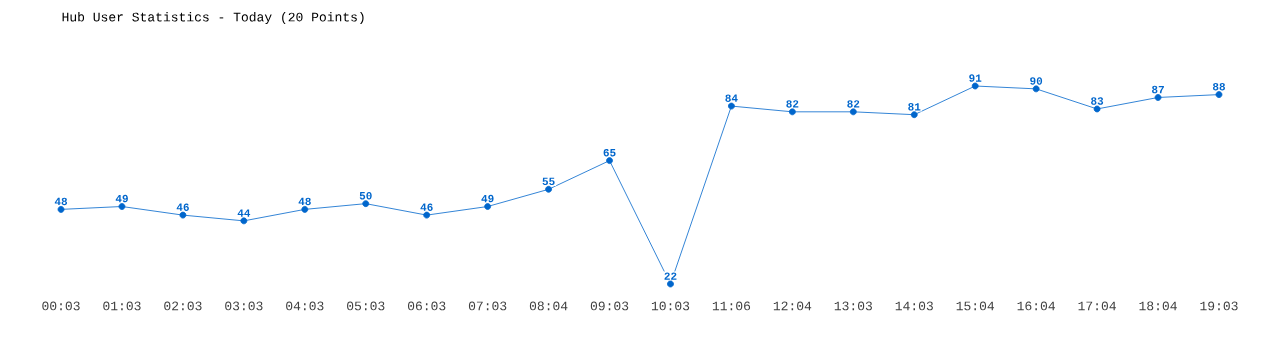  I want to click on data-label: 87, so click(1158, 89).